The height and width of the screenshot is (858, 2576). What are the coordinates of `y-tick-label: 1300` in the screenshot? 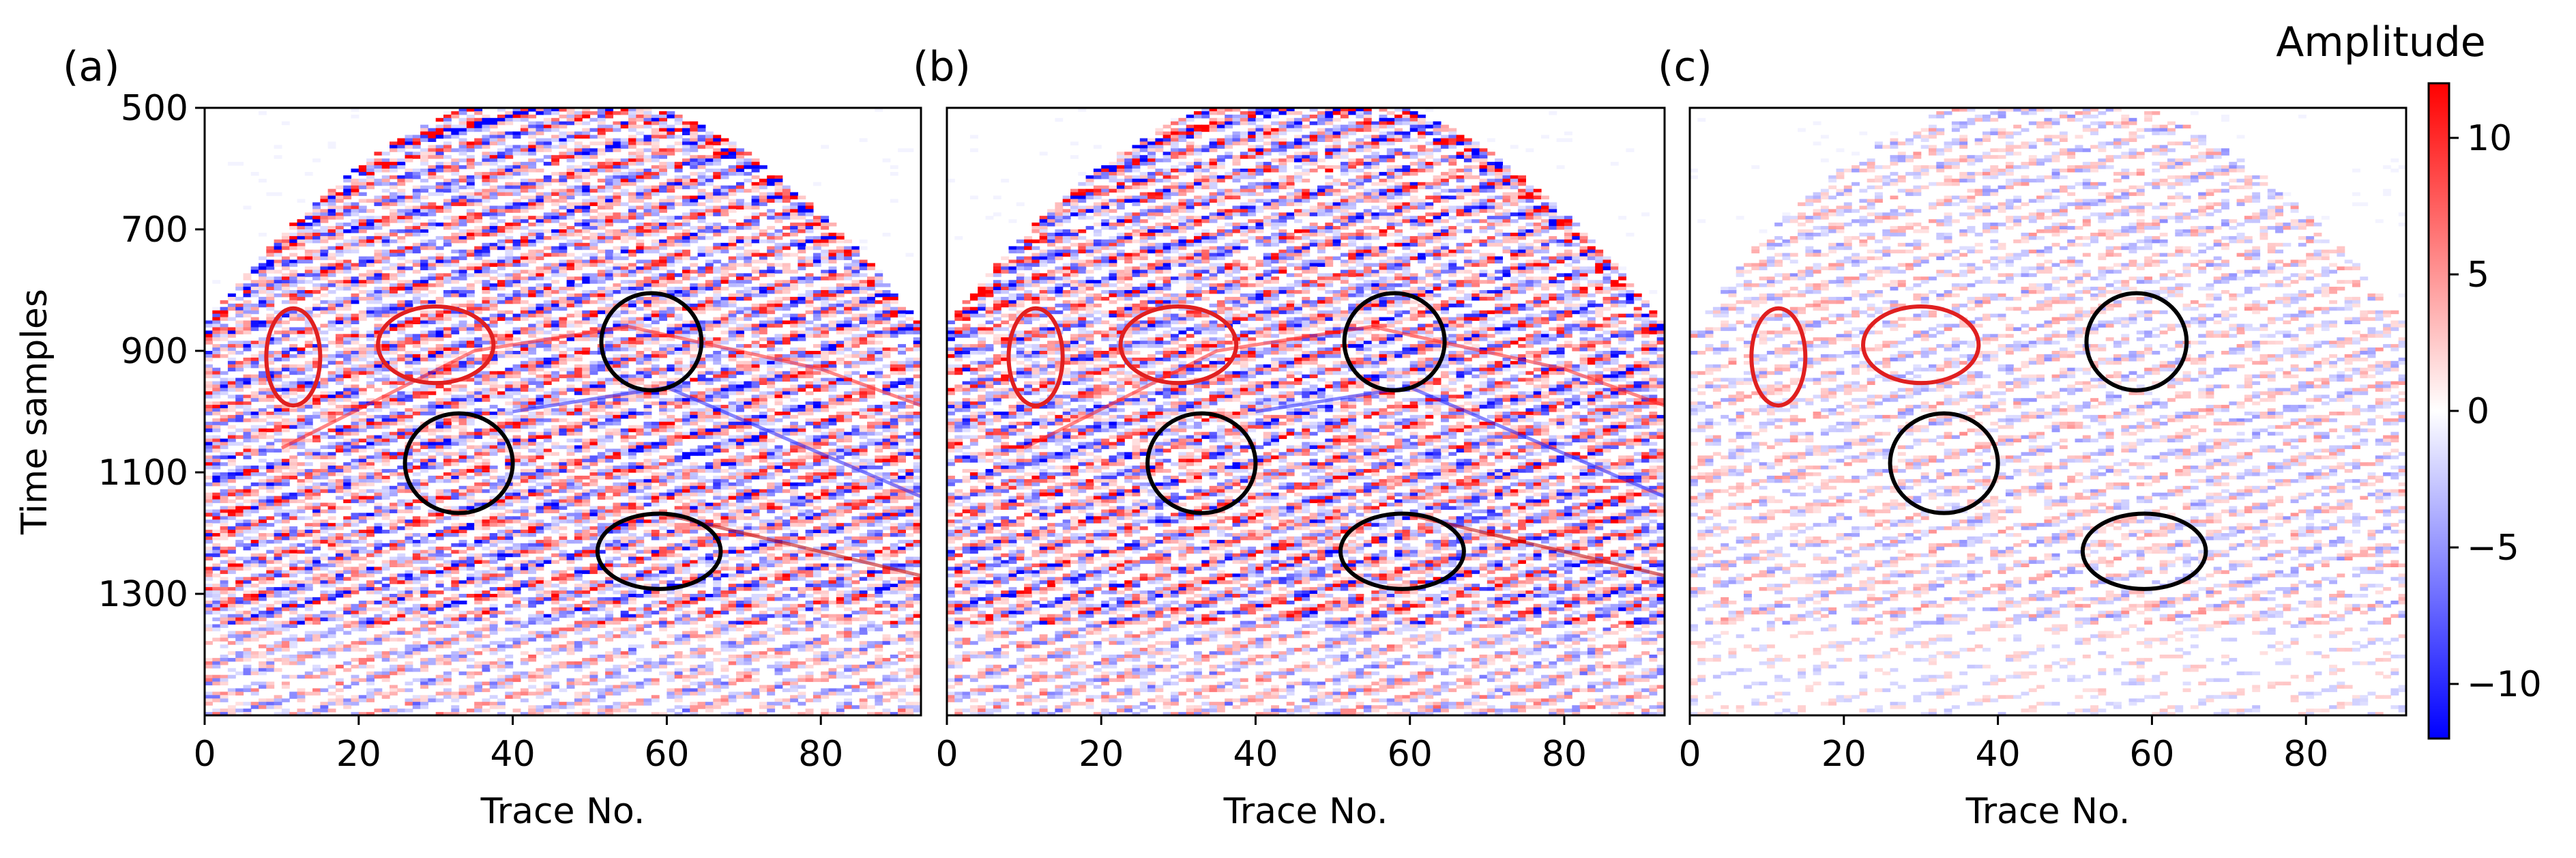 It's located at (143, 594).